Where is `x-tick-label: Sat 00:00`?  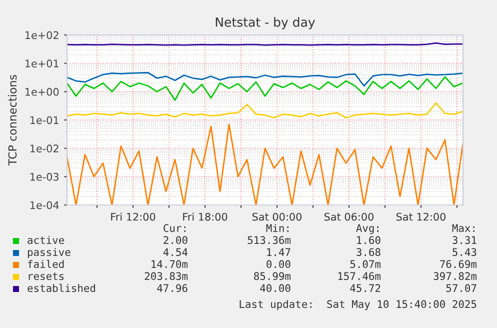
x-tick-label: Sat 00:00 is located at coordinates (277, 216).